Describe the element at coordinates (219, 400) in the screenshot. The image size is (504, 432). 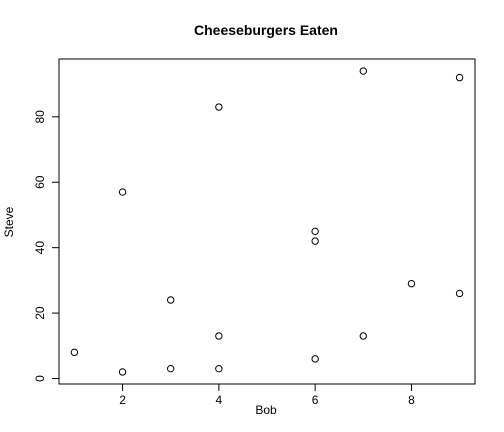
I see `x-tick-label: 4` at that location.